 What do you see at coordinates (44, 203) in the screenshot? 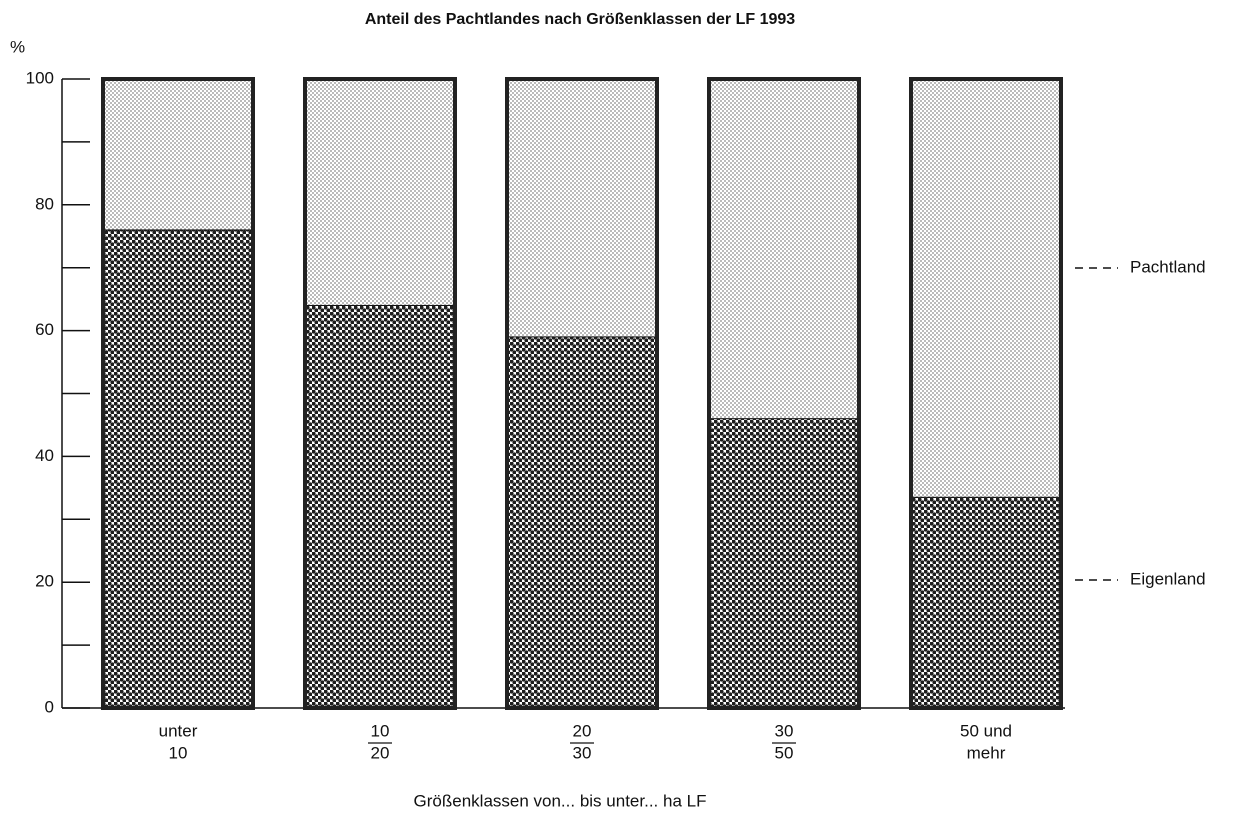
I see `y-tick-label: 80` at bounding box center [44, 203].